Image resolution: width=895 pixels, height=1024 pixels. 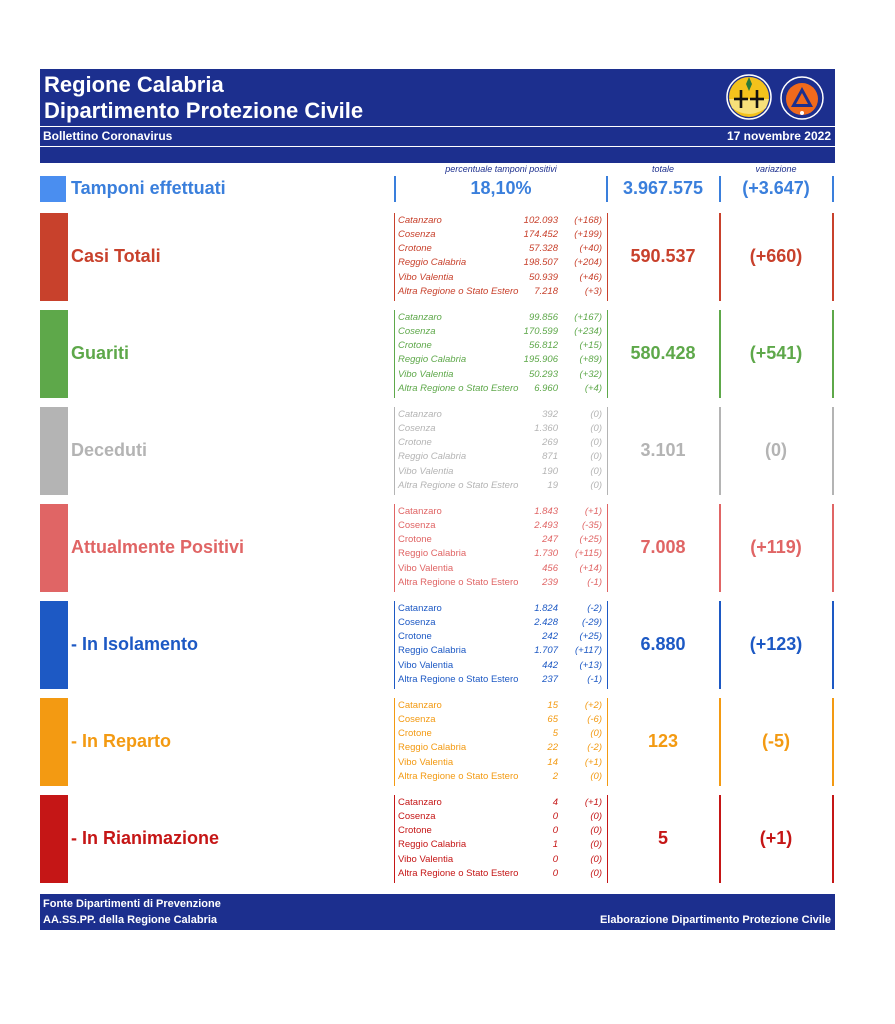 I want to click on tamponi-percent: 18,10%, so click(x=501, y=188).